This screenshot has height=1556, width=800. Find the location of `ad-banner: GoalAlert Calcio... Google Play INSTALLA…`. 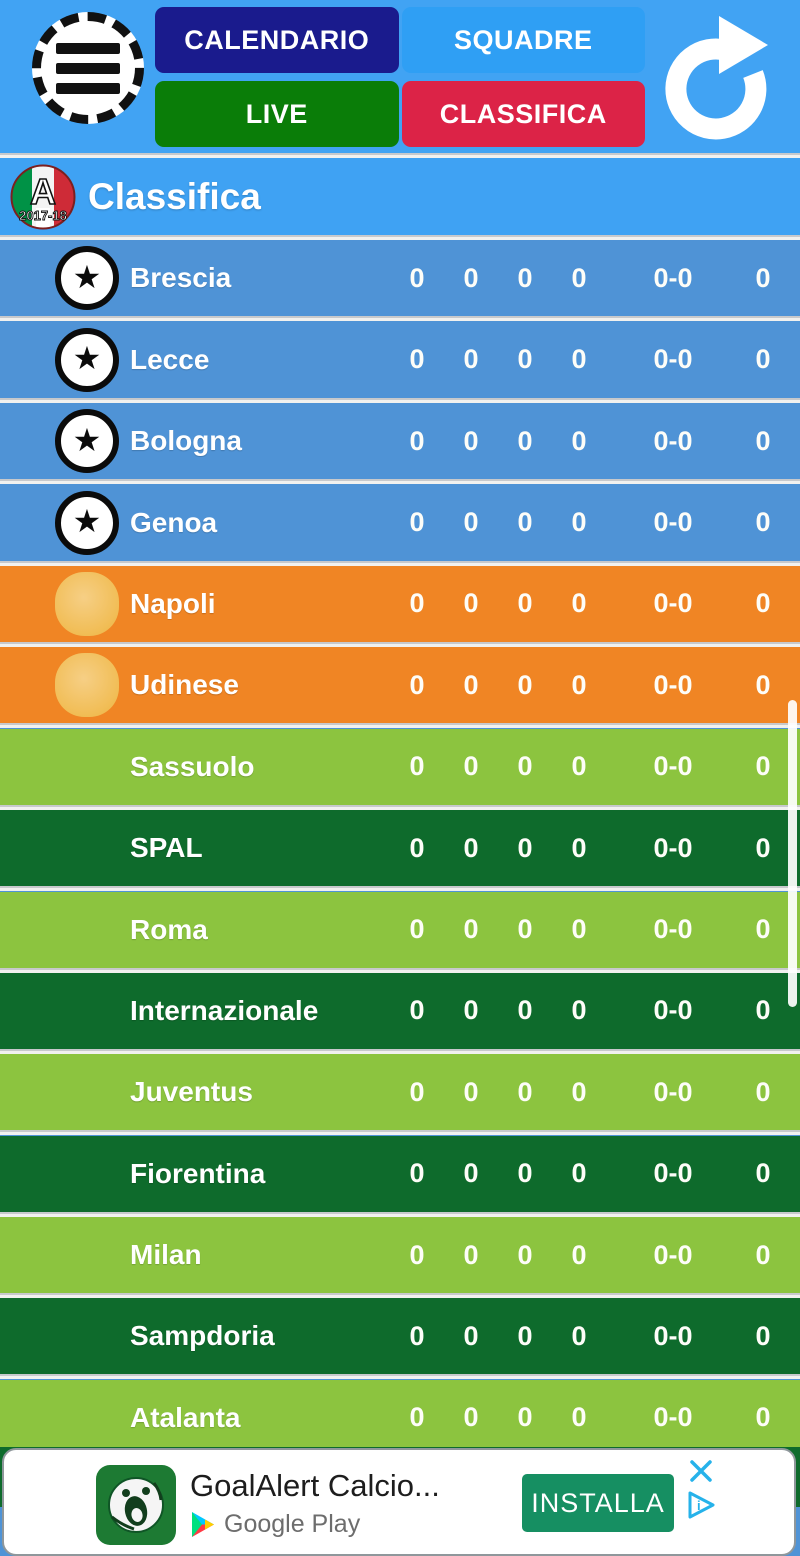

ad-banner: GoalAlert Calcio... Google Play INSTALLA… is located at coordinates (399, 1502).